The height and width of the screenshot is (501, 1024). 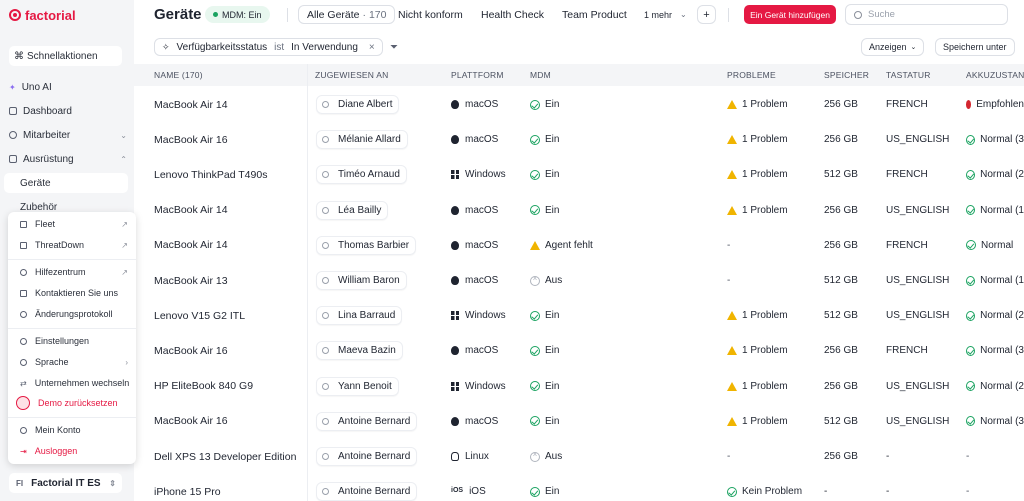 I want to click on assignee-chip: William Baron, so click(x=361, y=280).